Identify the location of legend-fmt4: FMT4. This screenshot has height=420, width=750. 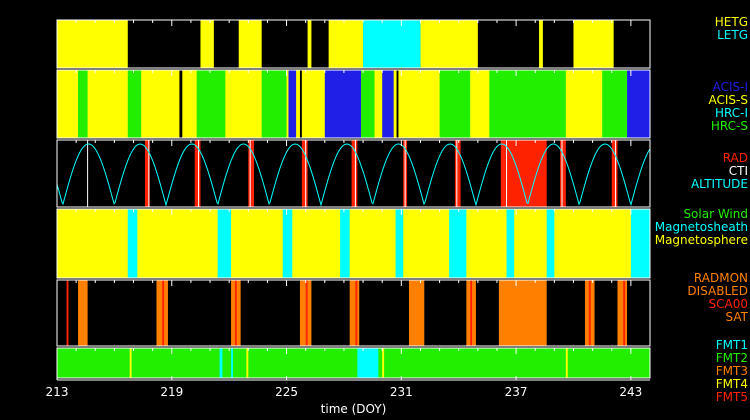
(732, 384).